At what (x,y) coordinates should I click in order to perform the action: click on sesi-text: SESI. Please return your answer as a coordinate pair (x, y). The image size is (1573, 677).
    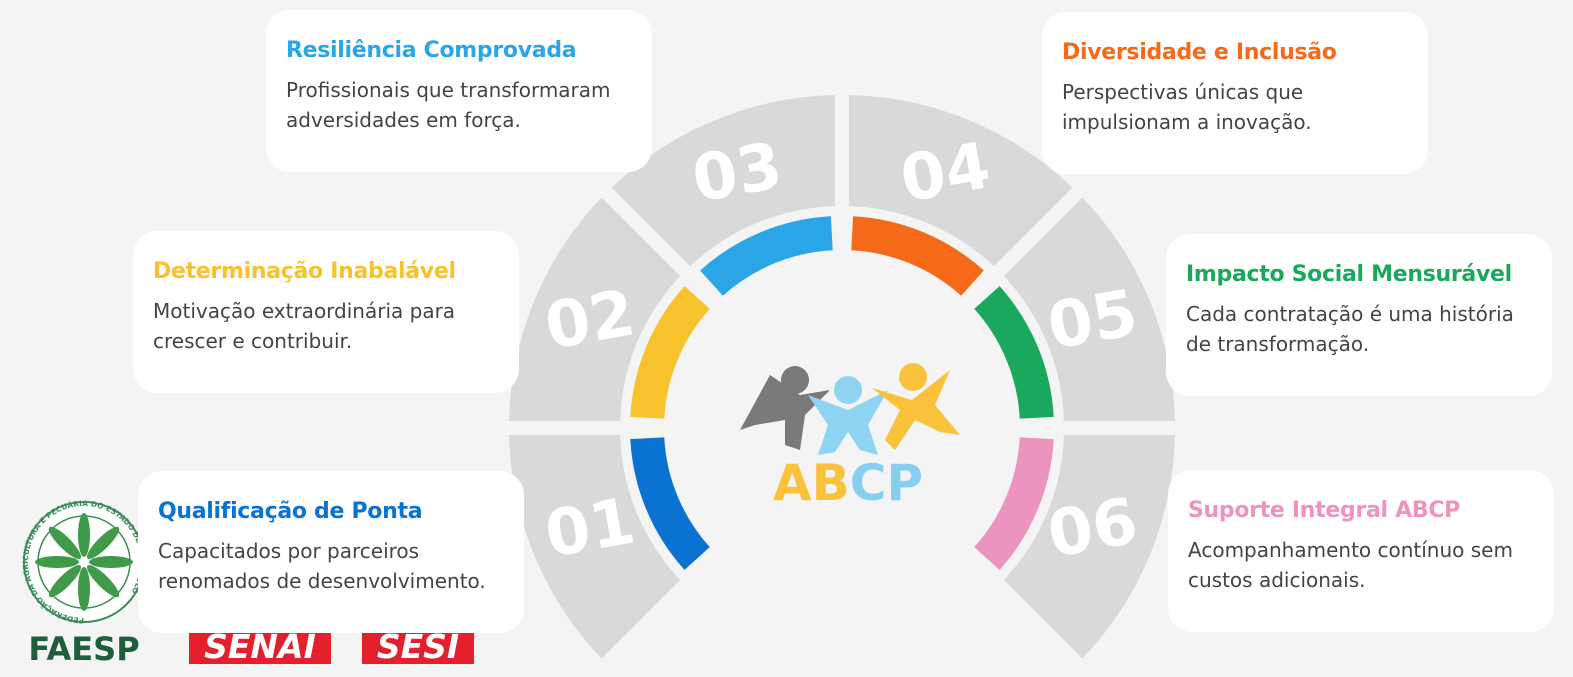
    Looking at the image, I should click on (418, 646).